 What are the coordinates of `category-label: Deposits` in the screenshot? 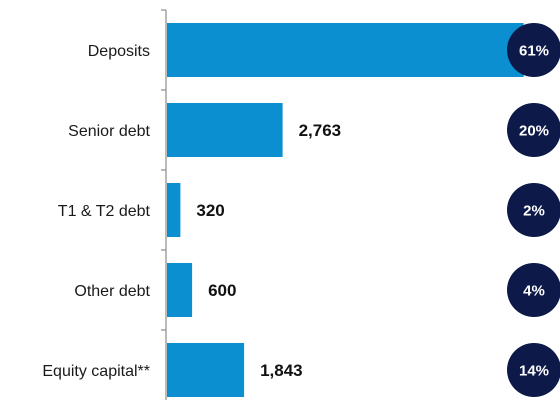 It's located at (119, 51).